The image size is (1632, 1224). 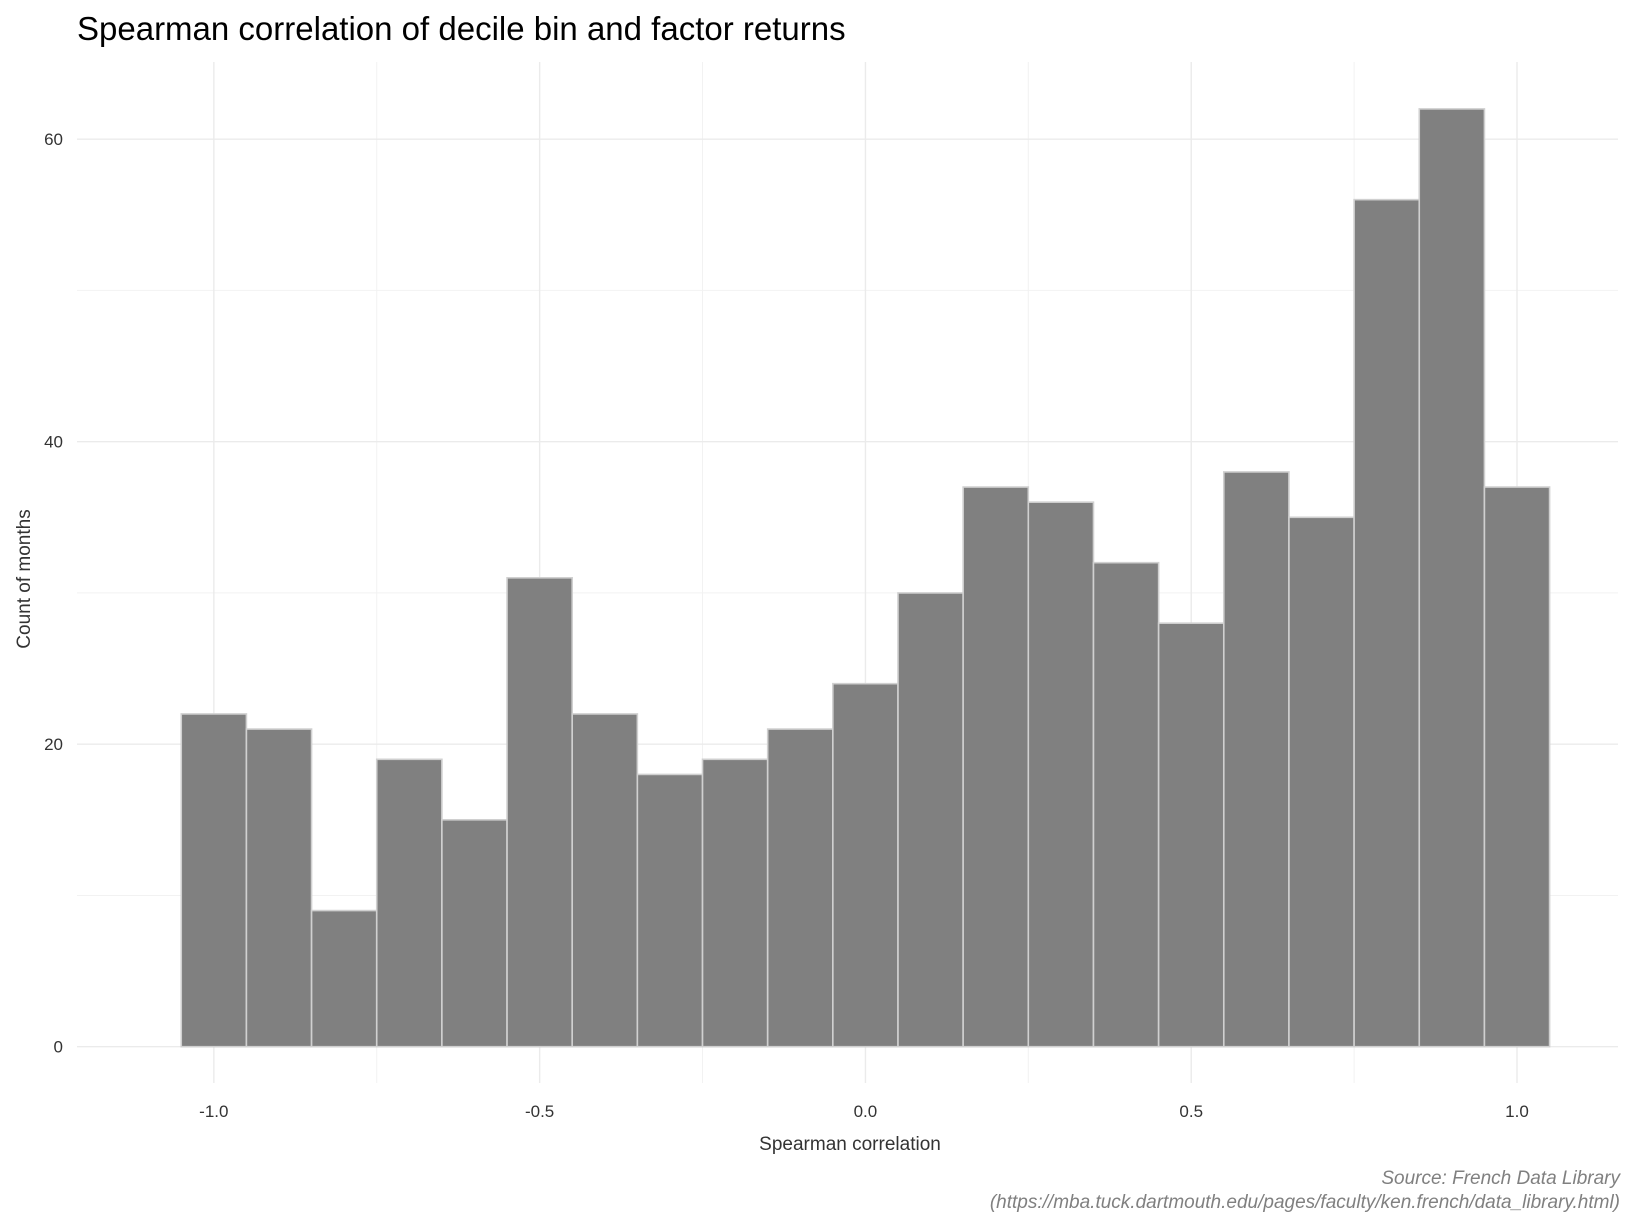 I want to click on y-tick-label: 0, so click(x=58, y=1047).